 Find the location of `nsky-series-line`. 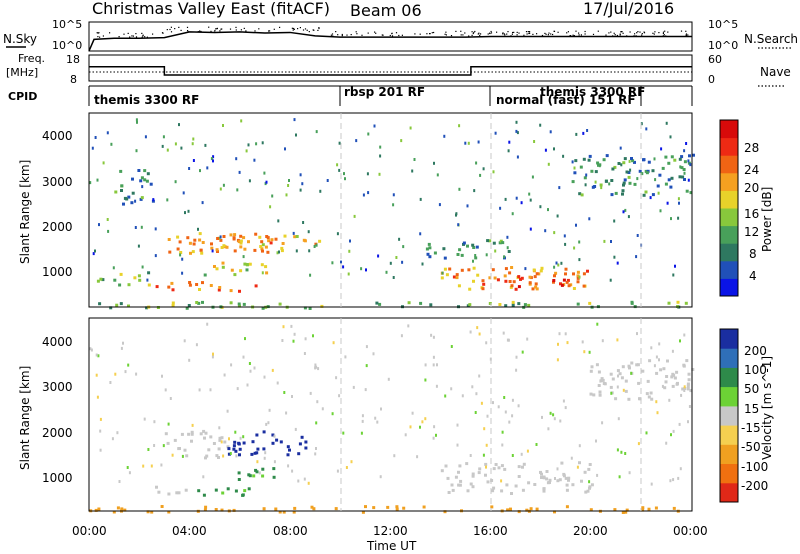

nsky-series-line is located at coordinates (390, 41).